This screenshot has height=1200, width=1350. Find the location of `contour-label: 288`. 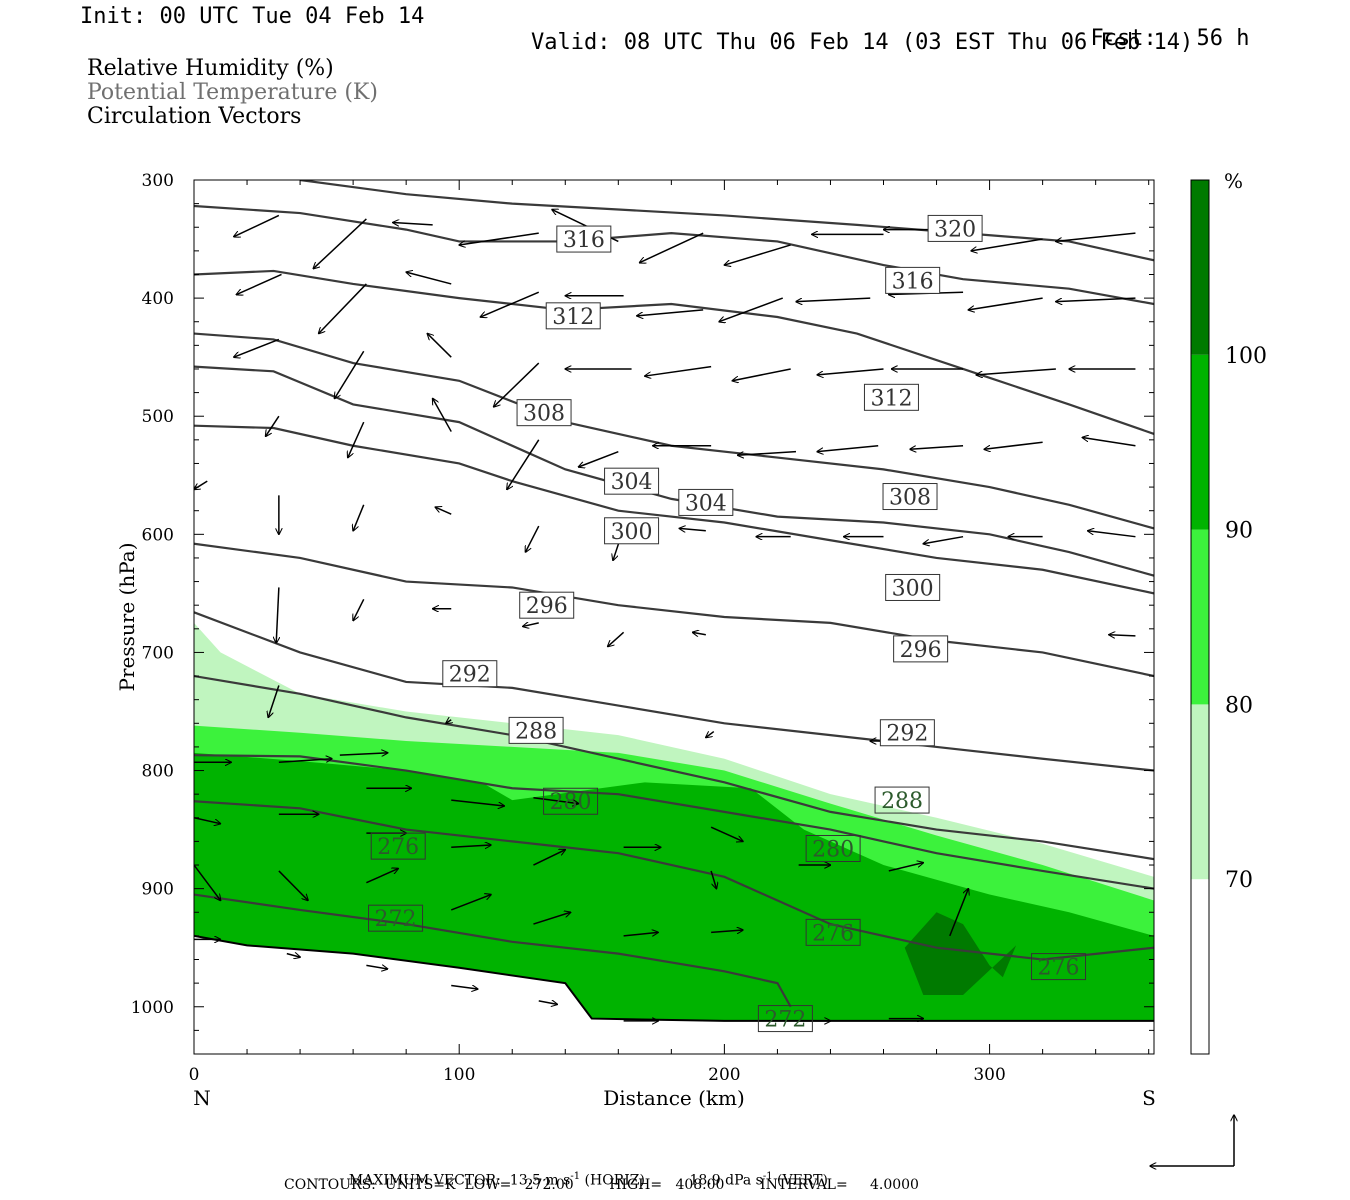

contour-label: 288 is located at coordinates (536, 731).